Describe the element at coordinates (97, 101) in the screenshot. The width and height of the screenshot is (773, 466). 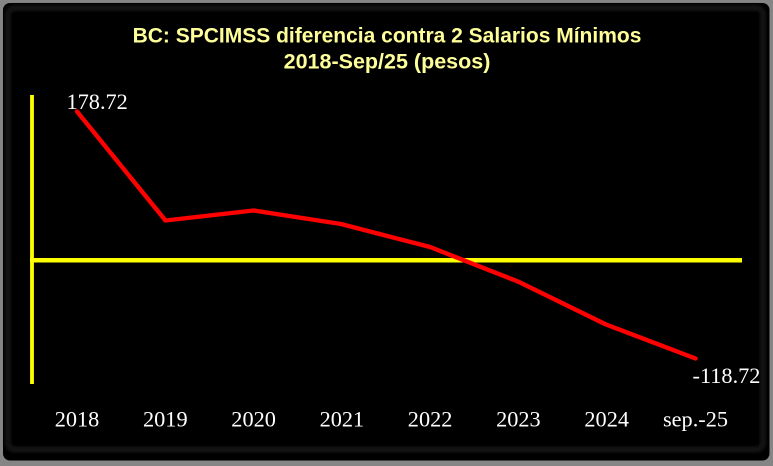
I see `svg-text: 178.72` at that location.